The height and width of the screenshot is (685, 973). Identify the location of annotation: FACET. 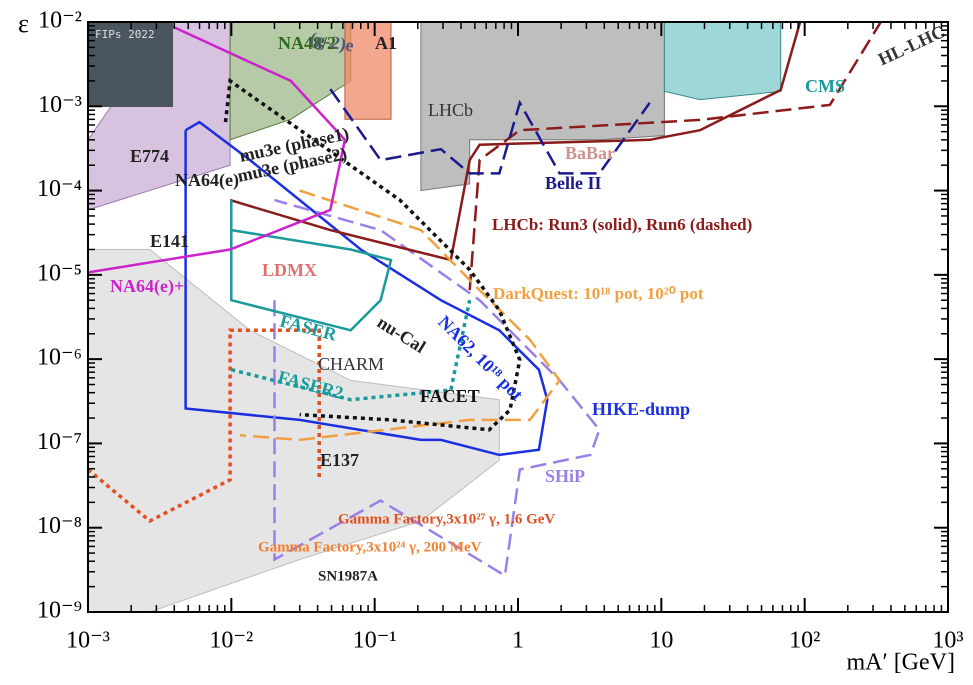
(450, 396).